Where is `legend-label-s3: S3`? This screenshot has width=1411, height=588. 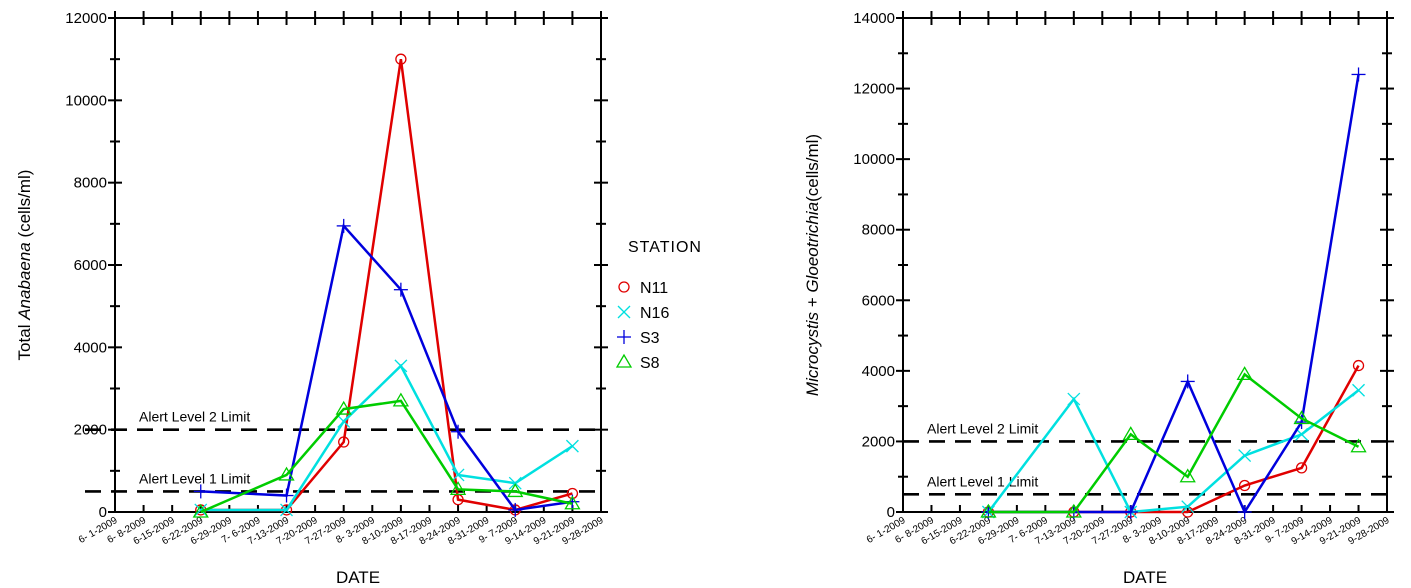
legend-label-s3: S3 is located at coordinates (650, 338).